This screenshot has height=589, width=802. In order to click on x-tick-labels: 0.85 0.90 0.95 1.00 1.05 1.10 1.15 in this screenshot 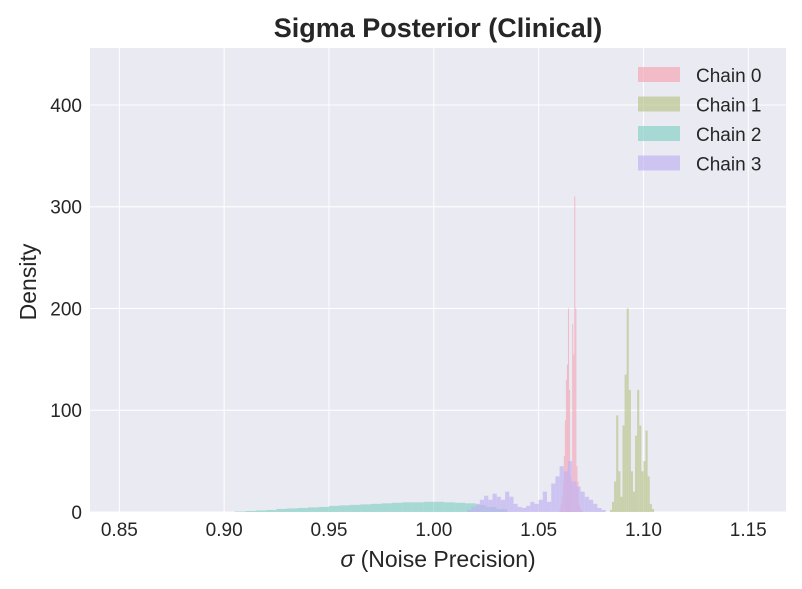, I will do `click(434, 530)`.